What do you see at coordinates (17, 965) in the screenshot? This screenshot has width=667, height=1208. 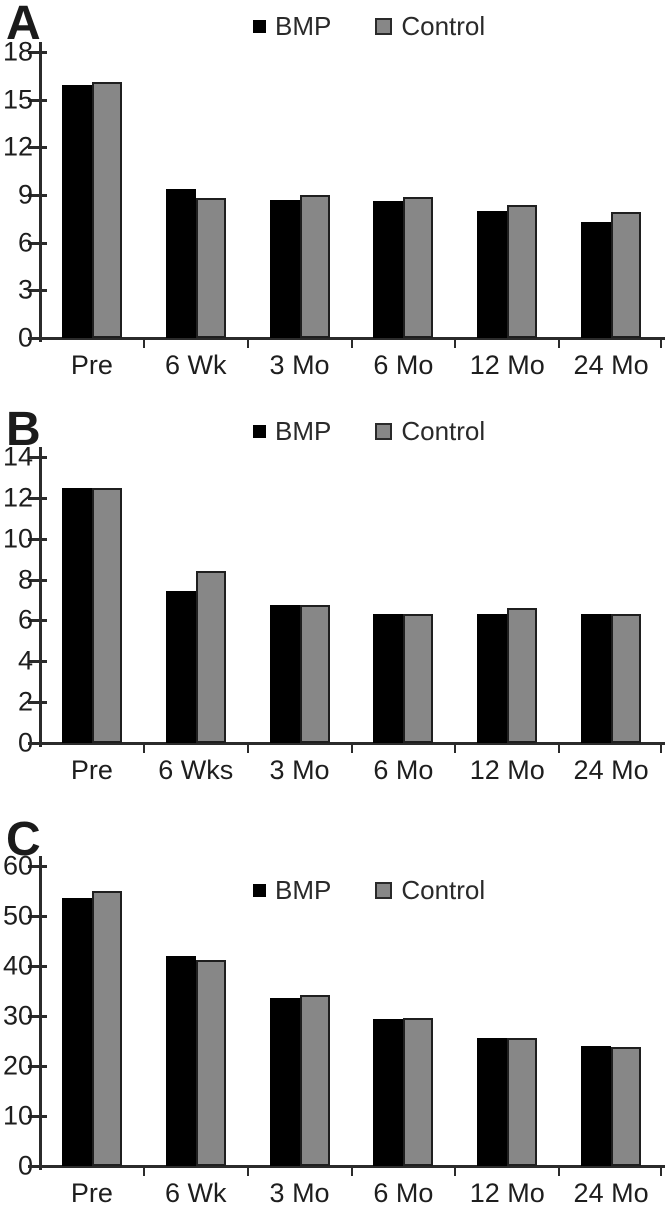 I see `y-axis-tick-label: 40` at bounding box center [17, 965].